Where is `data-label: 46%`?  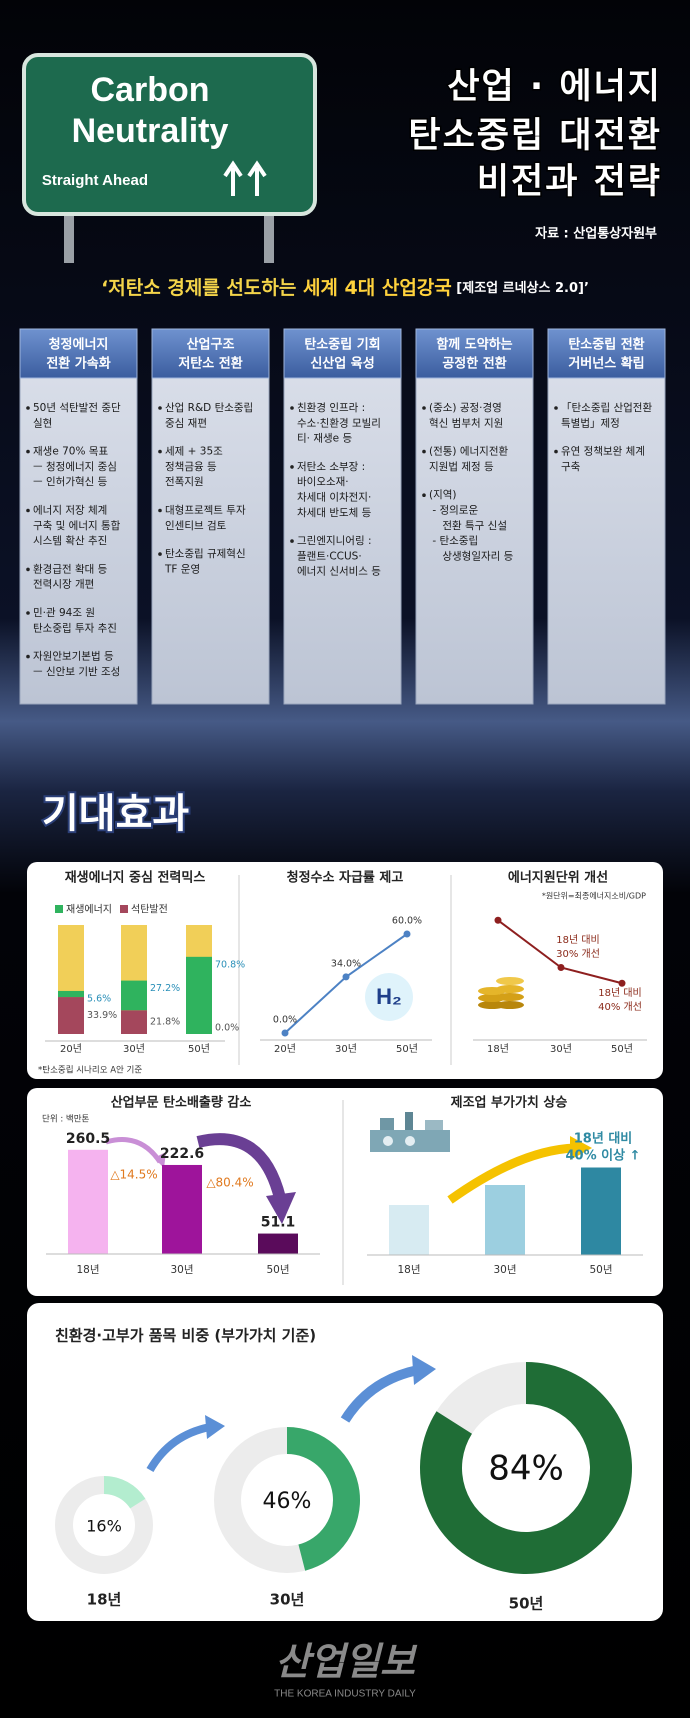 data-label: 46% is located at coordinates (287, 1501).